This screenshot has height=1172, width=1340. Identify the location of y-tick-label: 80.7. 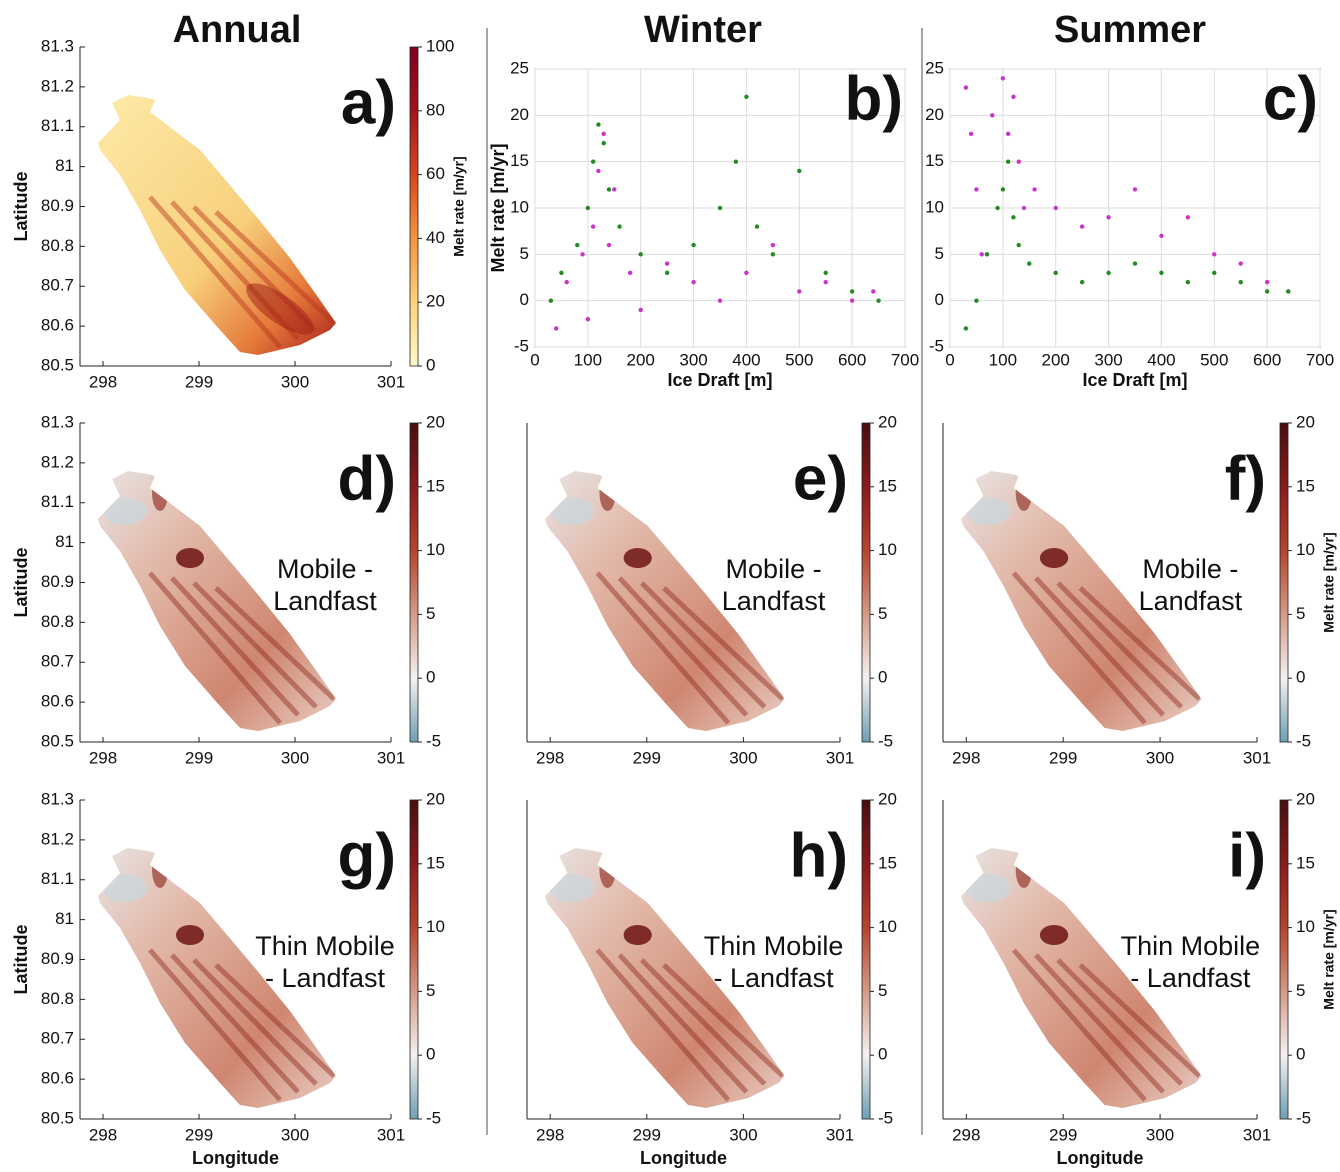
(57, 1038).